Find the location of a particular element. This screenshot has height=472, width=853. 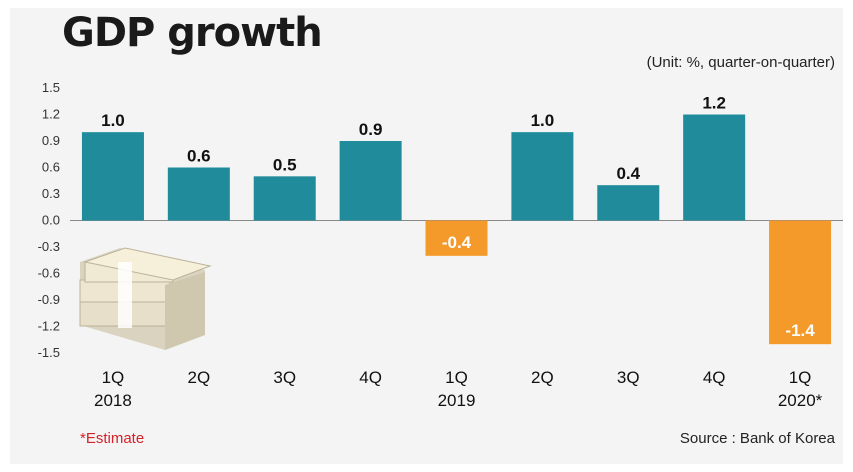

y-tick-label: 1.2 is located at coordinates (51, 114).